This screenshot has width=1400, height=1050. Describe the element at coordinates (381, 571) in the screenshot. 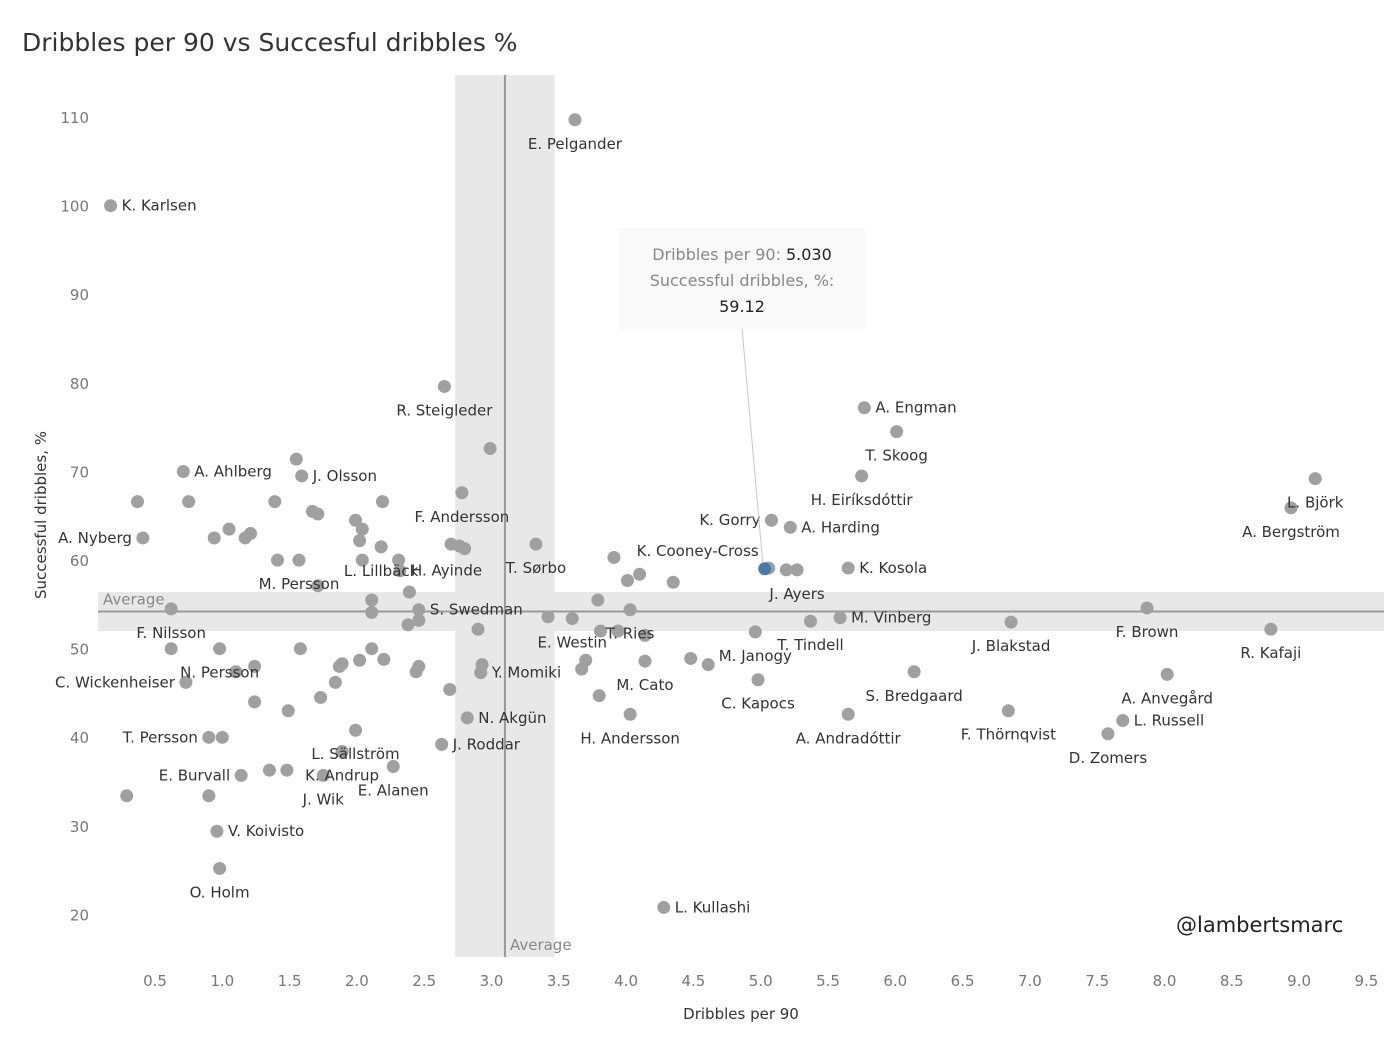

I see `point-label: L. Lillbäck` at that location.